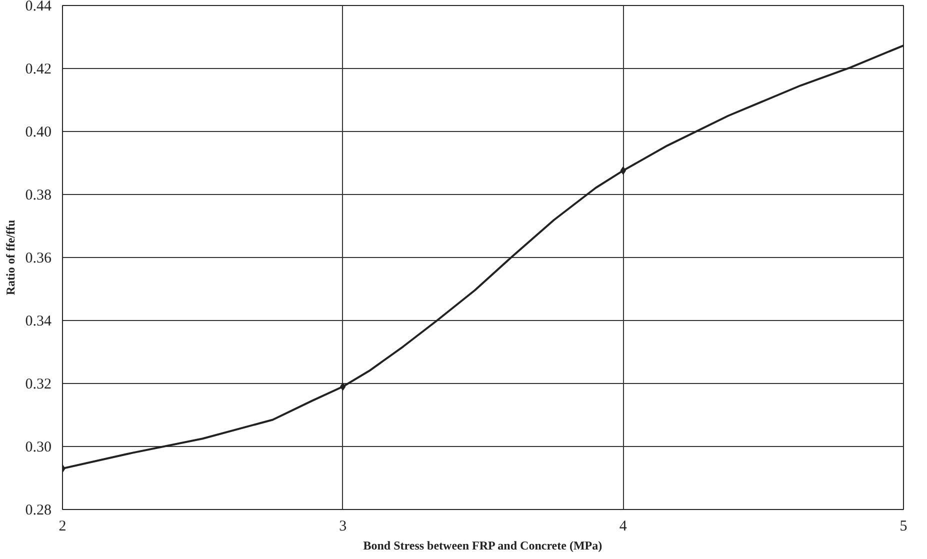  I want to click on y-tick-label: 0.36, so click(38, 258).